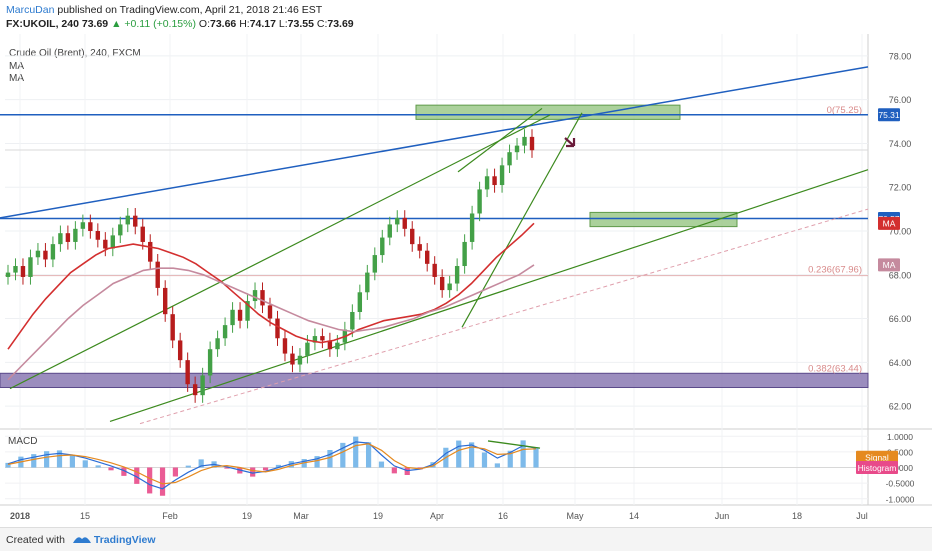 The height and width of the screenshot is (551, 932). I want to click on time-tick-label: 18, so click(797, 516).